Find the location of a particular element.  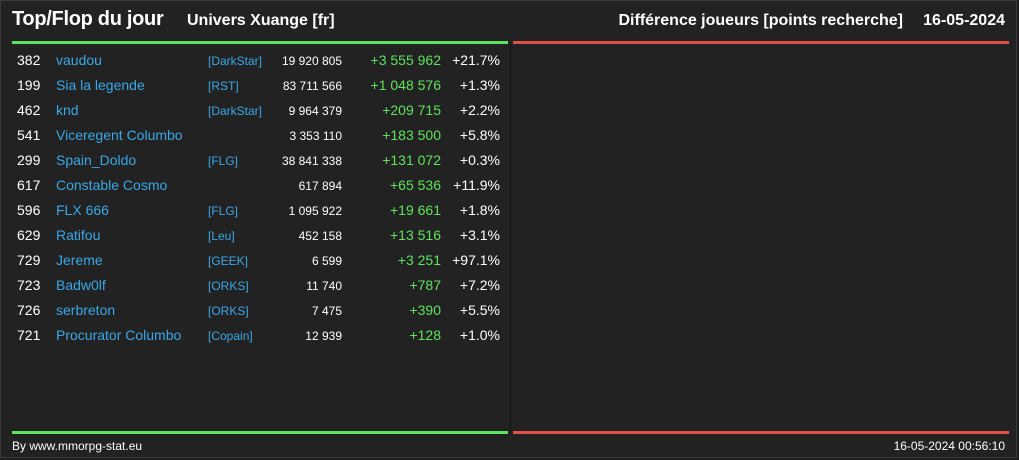

percent-change: +2.2% is located at coordinates (479, 110).